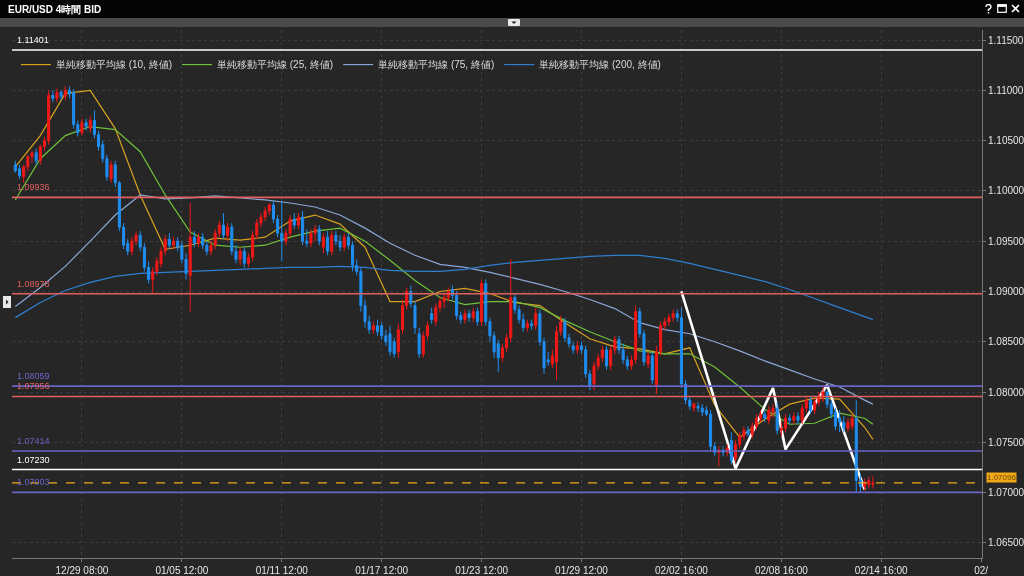 The image size is (1024, 576). Describe the element at coordinates (1006, 90) in the screenshot. I see `y-tick-label: 1.11000` at that location.